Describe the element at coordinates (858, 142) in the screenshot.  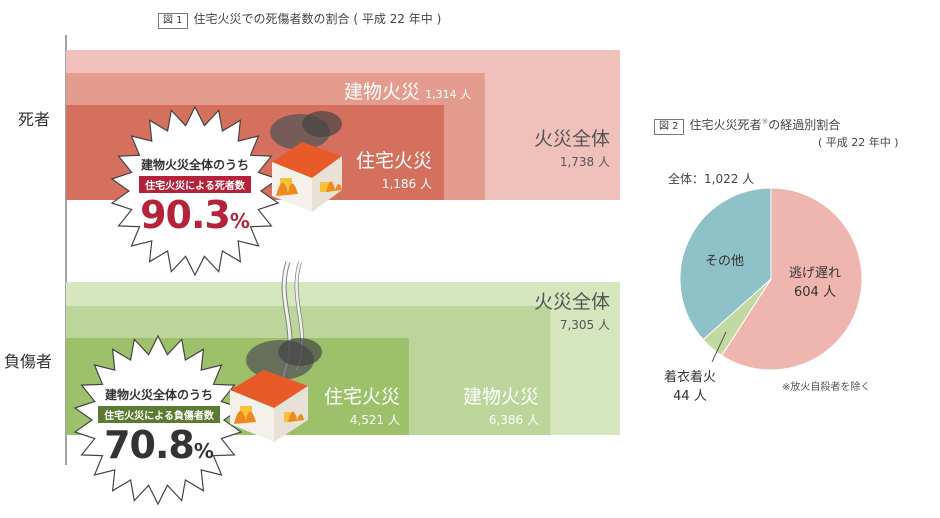
I see `figure2-subtitle: ( 平成 22 年中 )` at that location.